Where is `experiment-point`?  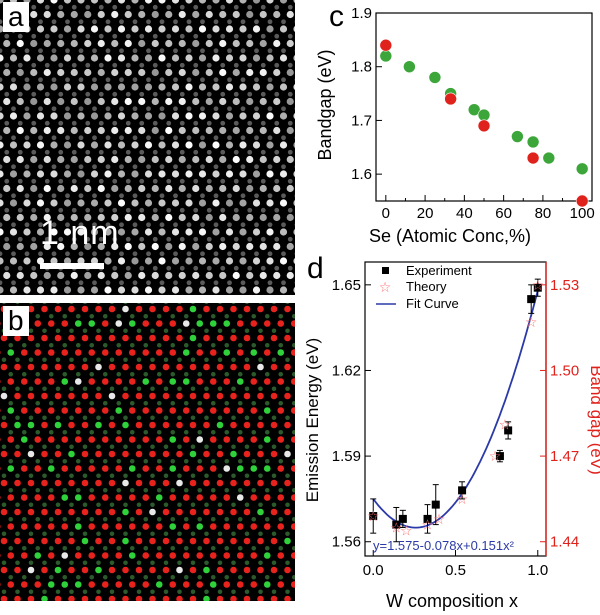
experiment-point is located at coordinates (531, 299).